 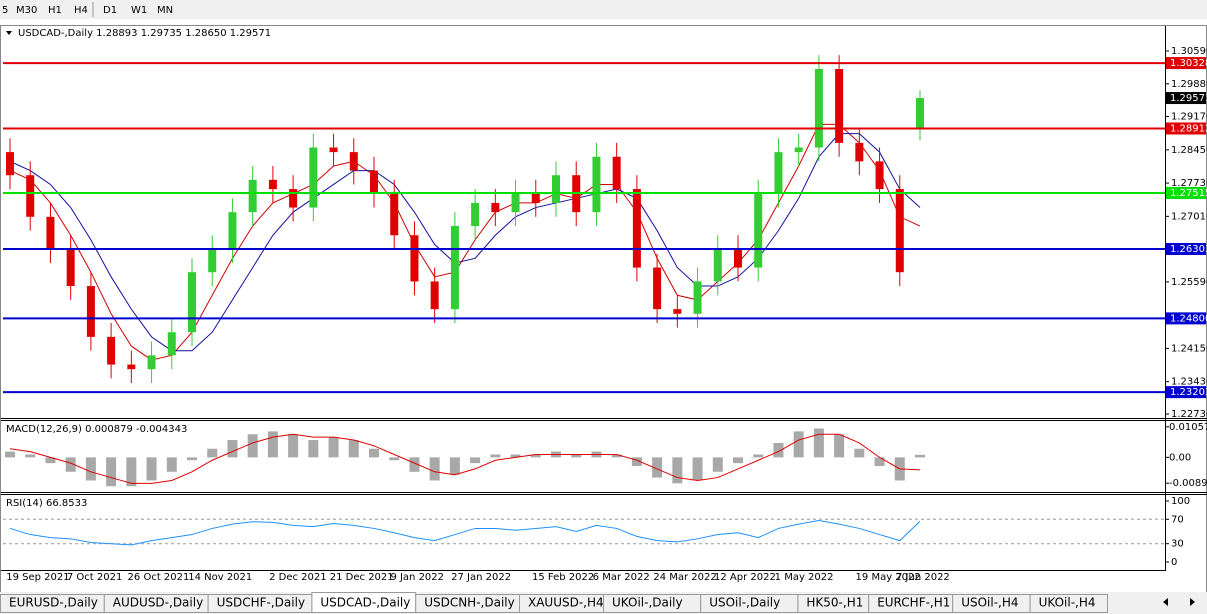 What do you see at coordinates (1165, 602) in the screenshot?
I see `tab-scroll-left` at bounding box center [1165, 602].